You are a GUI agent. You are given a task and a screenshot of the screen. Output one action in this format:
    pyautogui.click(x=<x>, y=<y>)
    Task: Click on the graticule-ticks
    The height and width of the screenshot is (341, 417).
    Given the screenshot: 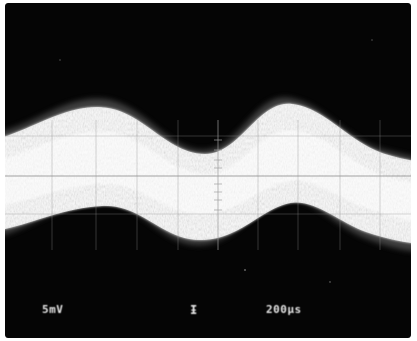 What is the action you would take?
    pyautogui.click(x=218, y=175)
    